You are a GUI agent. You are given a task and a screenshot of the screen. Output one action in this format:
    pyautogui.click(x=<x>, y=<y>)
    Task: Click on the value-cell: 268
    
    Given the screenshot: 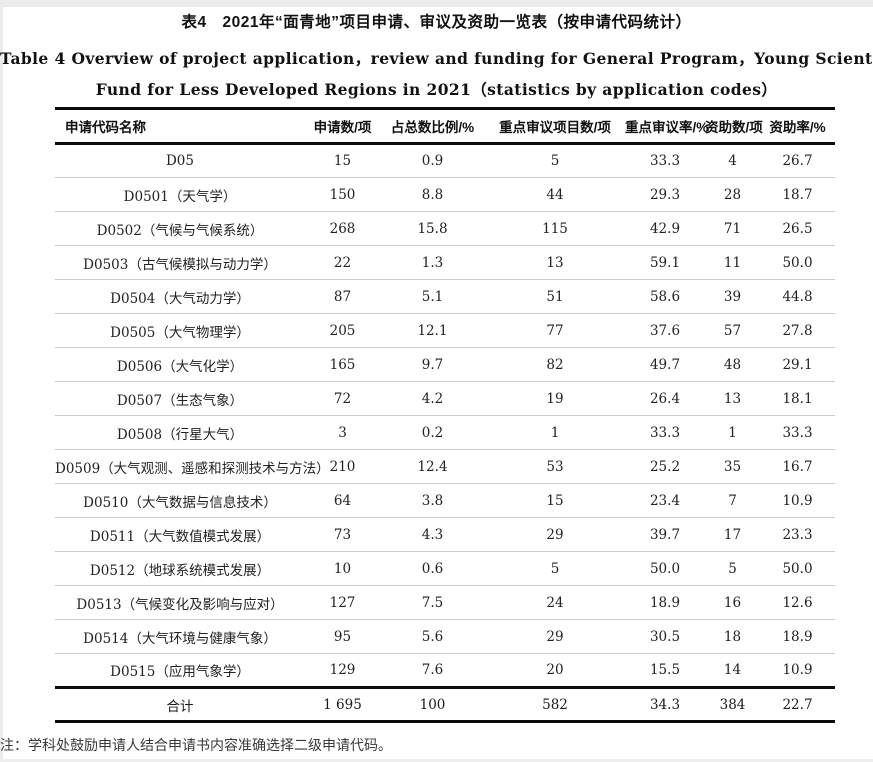 What is the action you would take?
    pyautogui.click(x=342, y=228)
    